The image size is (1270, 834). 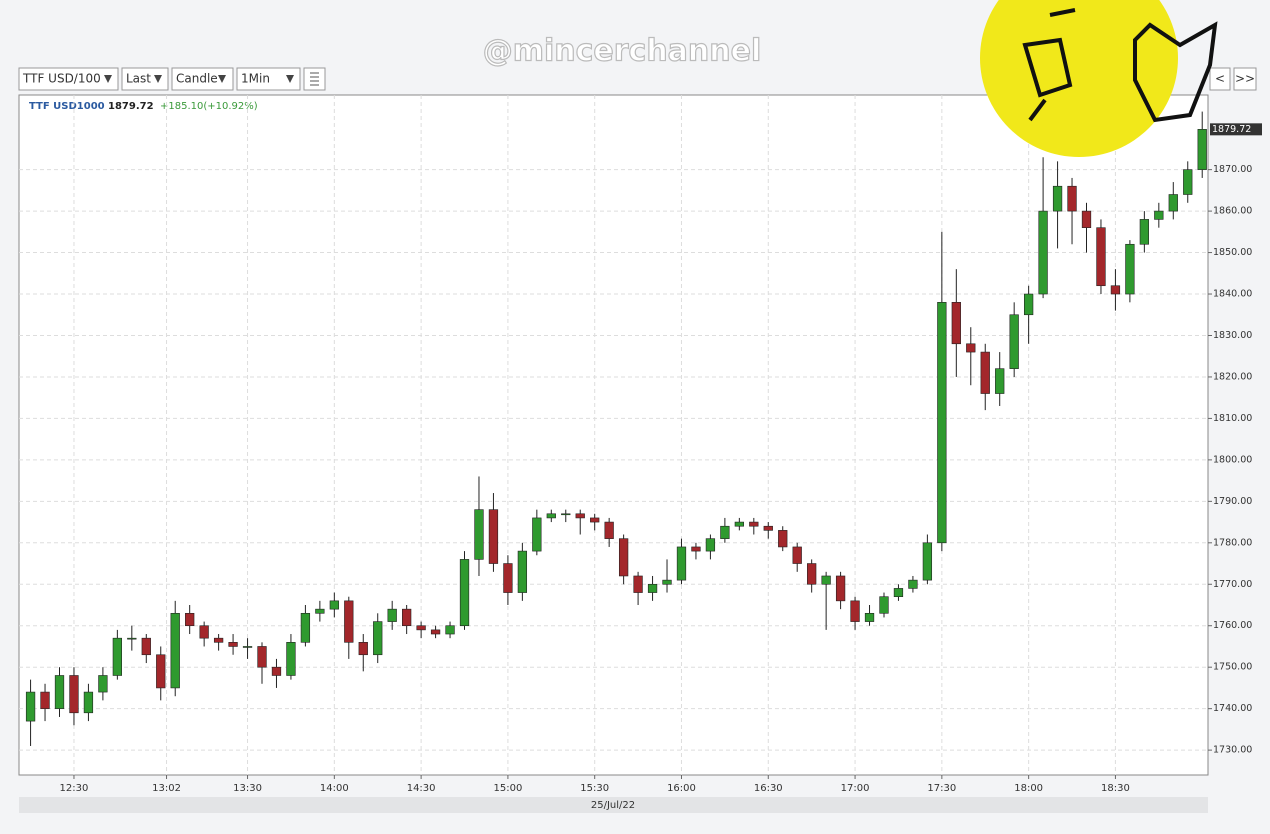 What do you see at coordinates (1232, 376) in the screenshot?
I see `y-tick-label: 1820.00` at bounding box center [1232, 376].